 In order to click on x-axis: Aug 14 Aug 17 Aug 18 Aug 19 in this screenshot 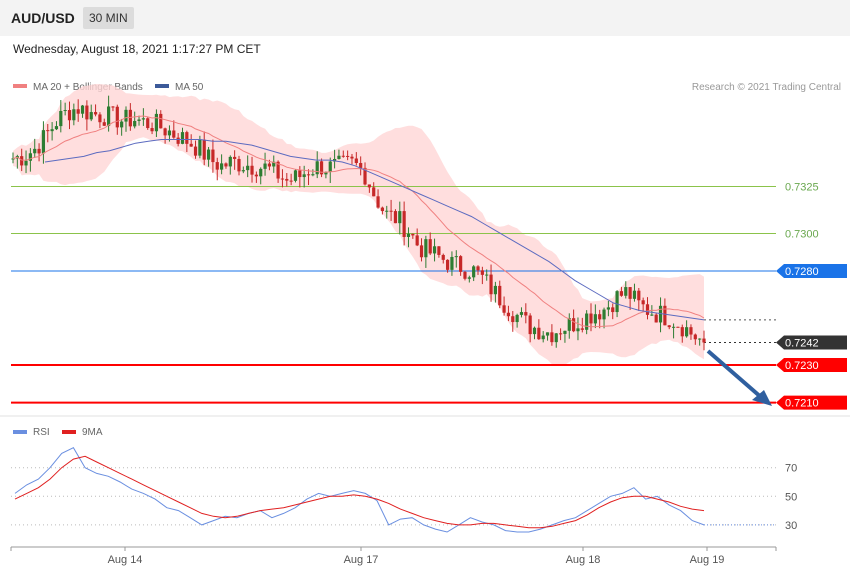, I will do `click(393, 556)`.